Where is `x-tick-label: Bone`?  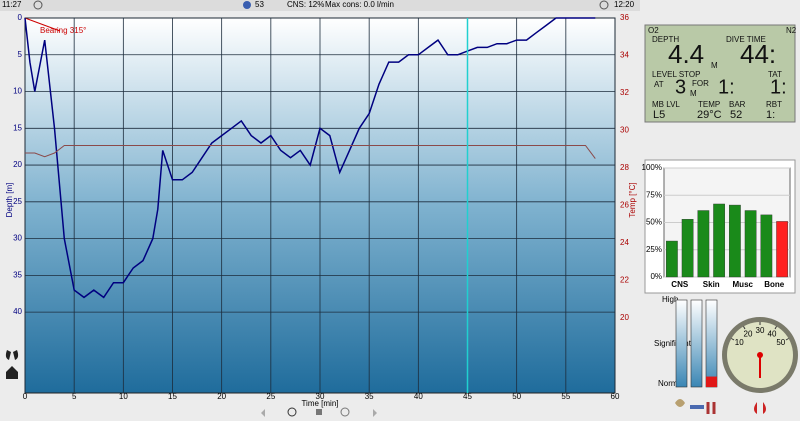 x-tick-label: Bone is located at coordinates (774, 284).